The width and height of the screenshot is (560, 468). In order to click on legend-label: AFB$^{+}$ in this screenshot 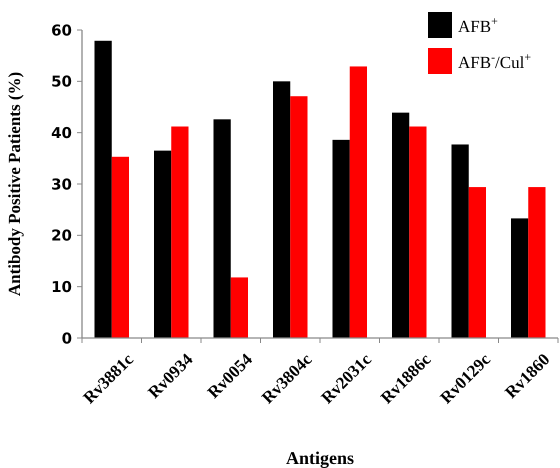, I will do `click(478, 25)`.